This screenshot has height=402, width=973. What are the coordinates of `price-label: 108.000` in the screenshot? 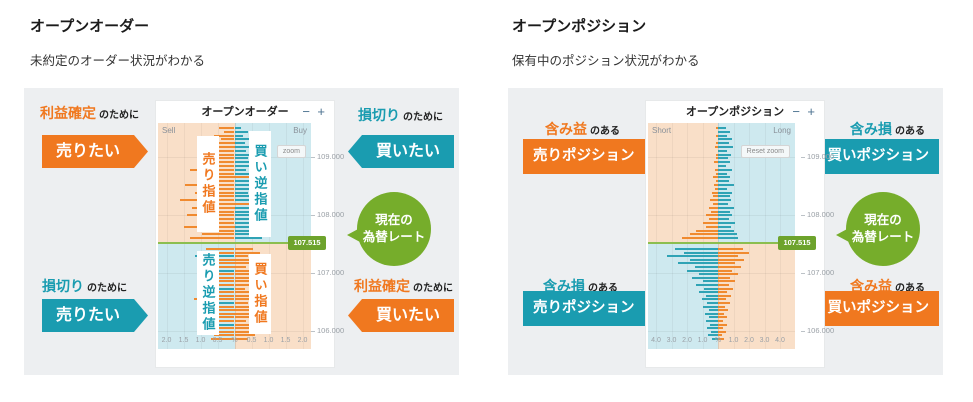 It's located at (821, 214).